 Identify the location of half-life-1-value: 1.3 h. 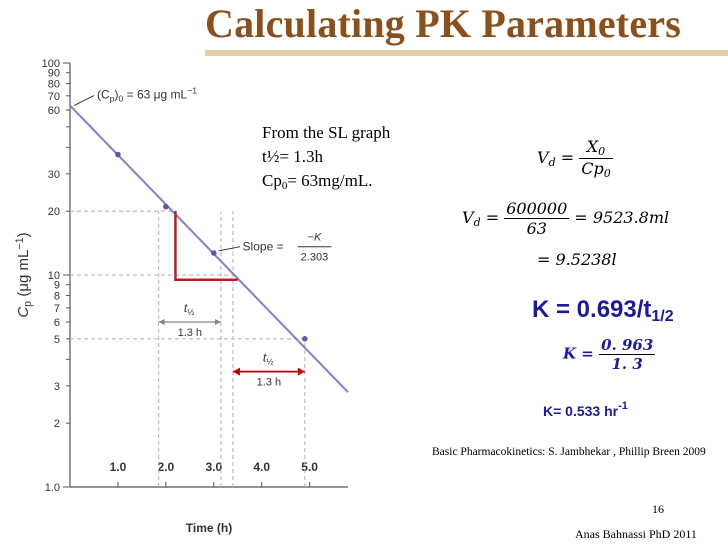
(190, 333).